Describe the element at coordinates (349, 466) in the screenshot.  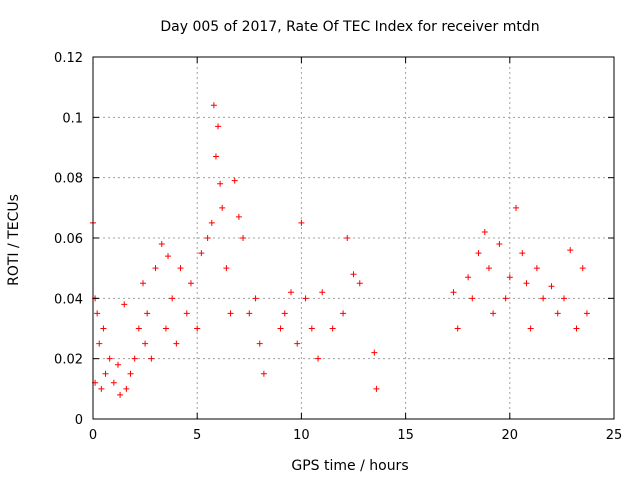
I see `x-axis-label: GPS time / hours` at that location.